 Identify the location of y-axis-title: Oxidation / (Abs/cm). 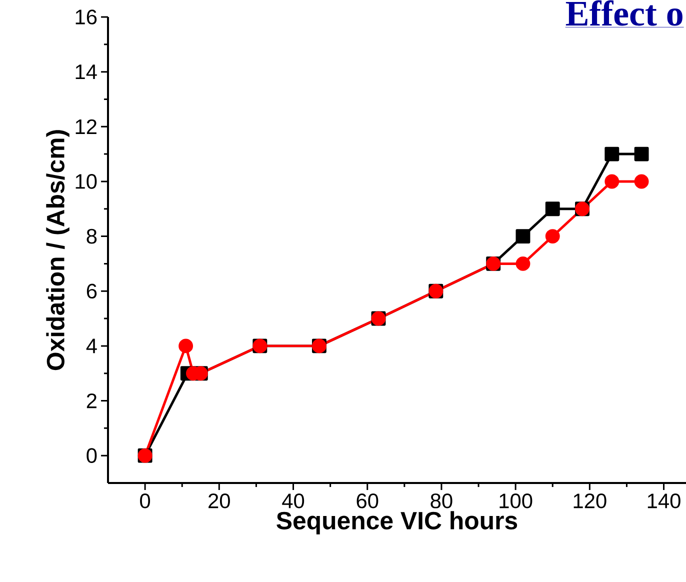
(58, 250).